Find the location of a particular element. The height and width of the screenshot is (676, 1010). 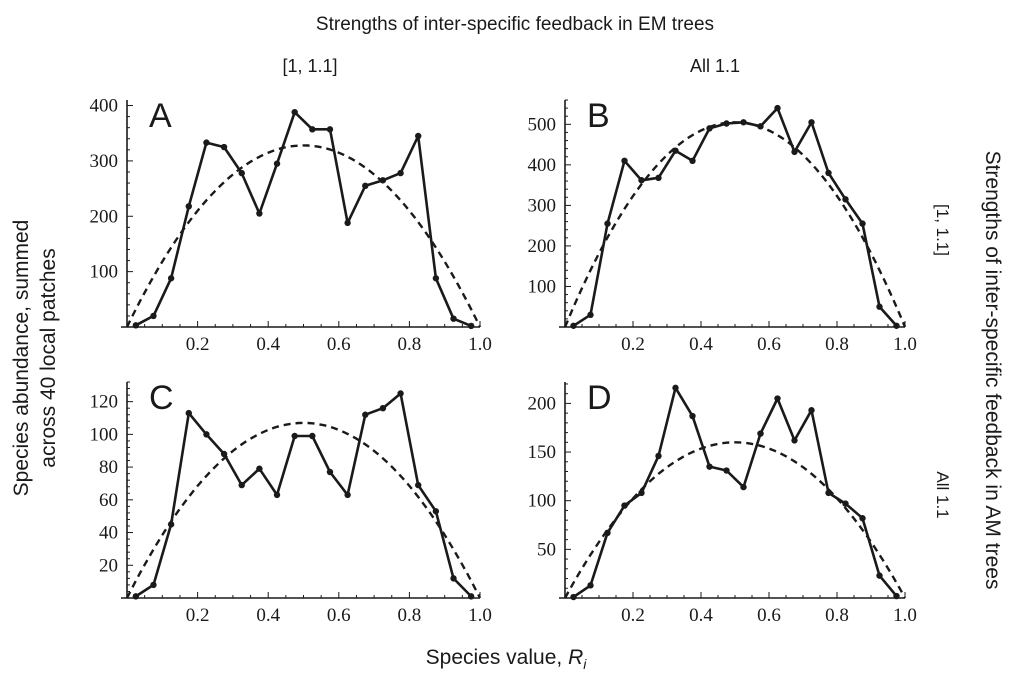

x-tick-label-d: 1.0 is located at coordinates (905, 615).